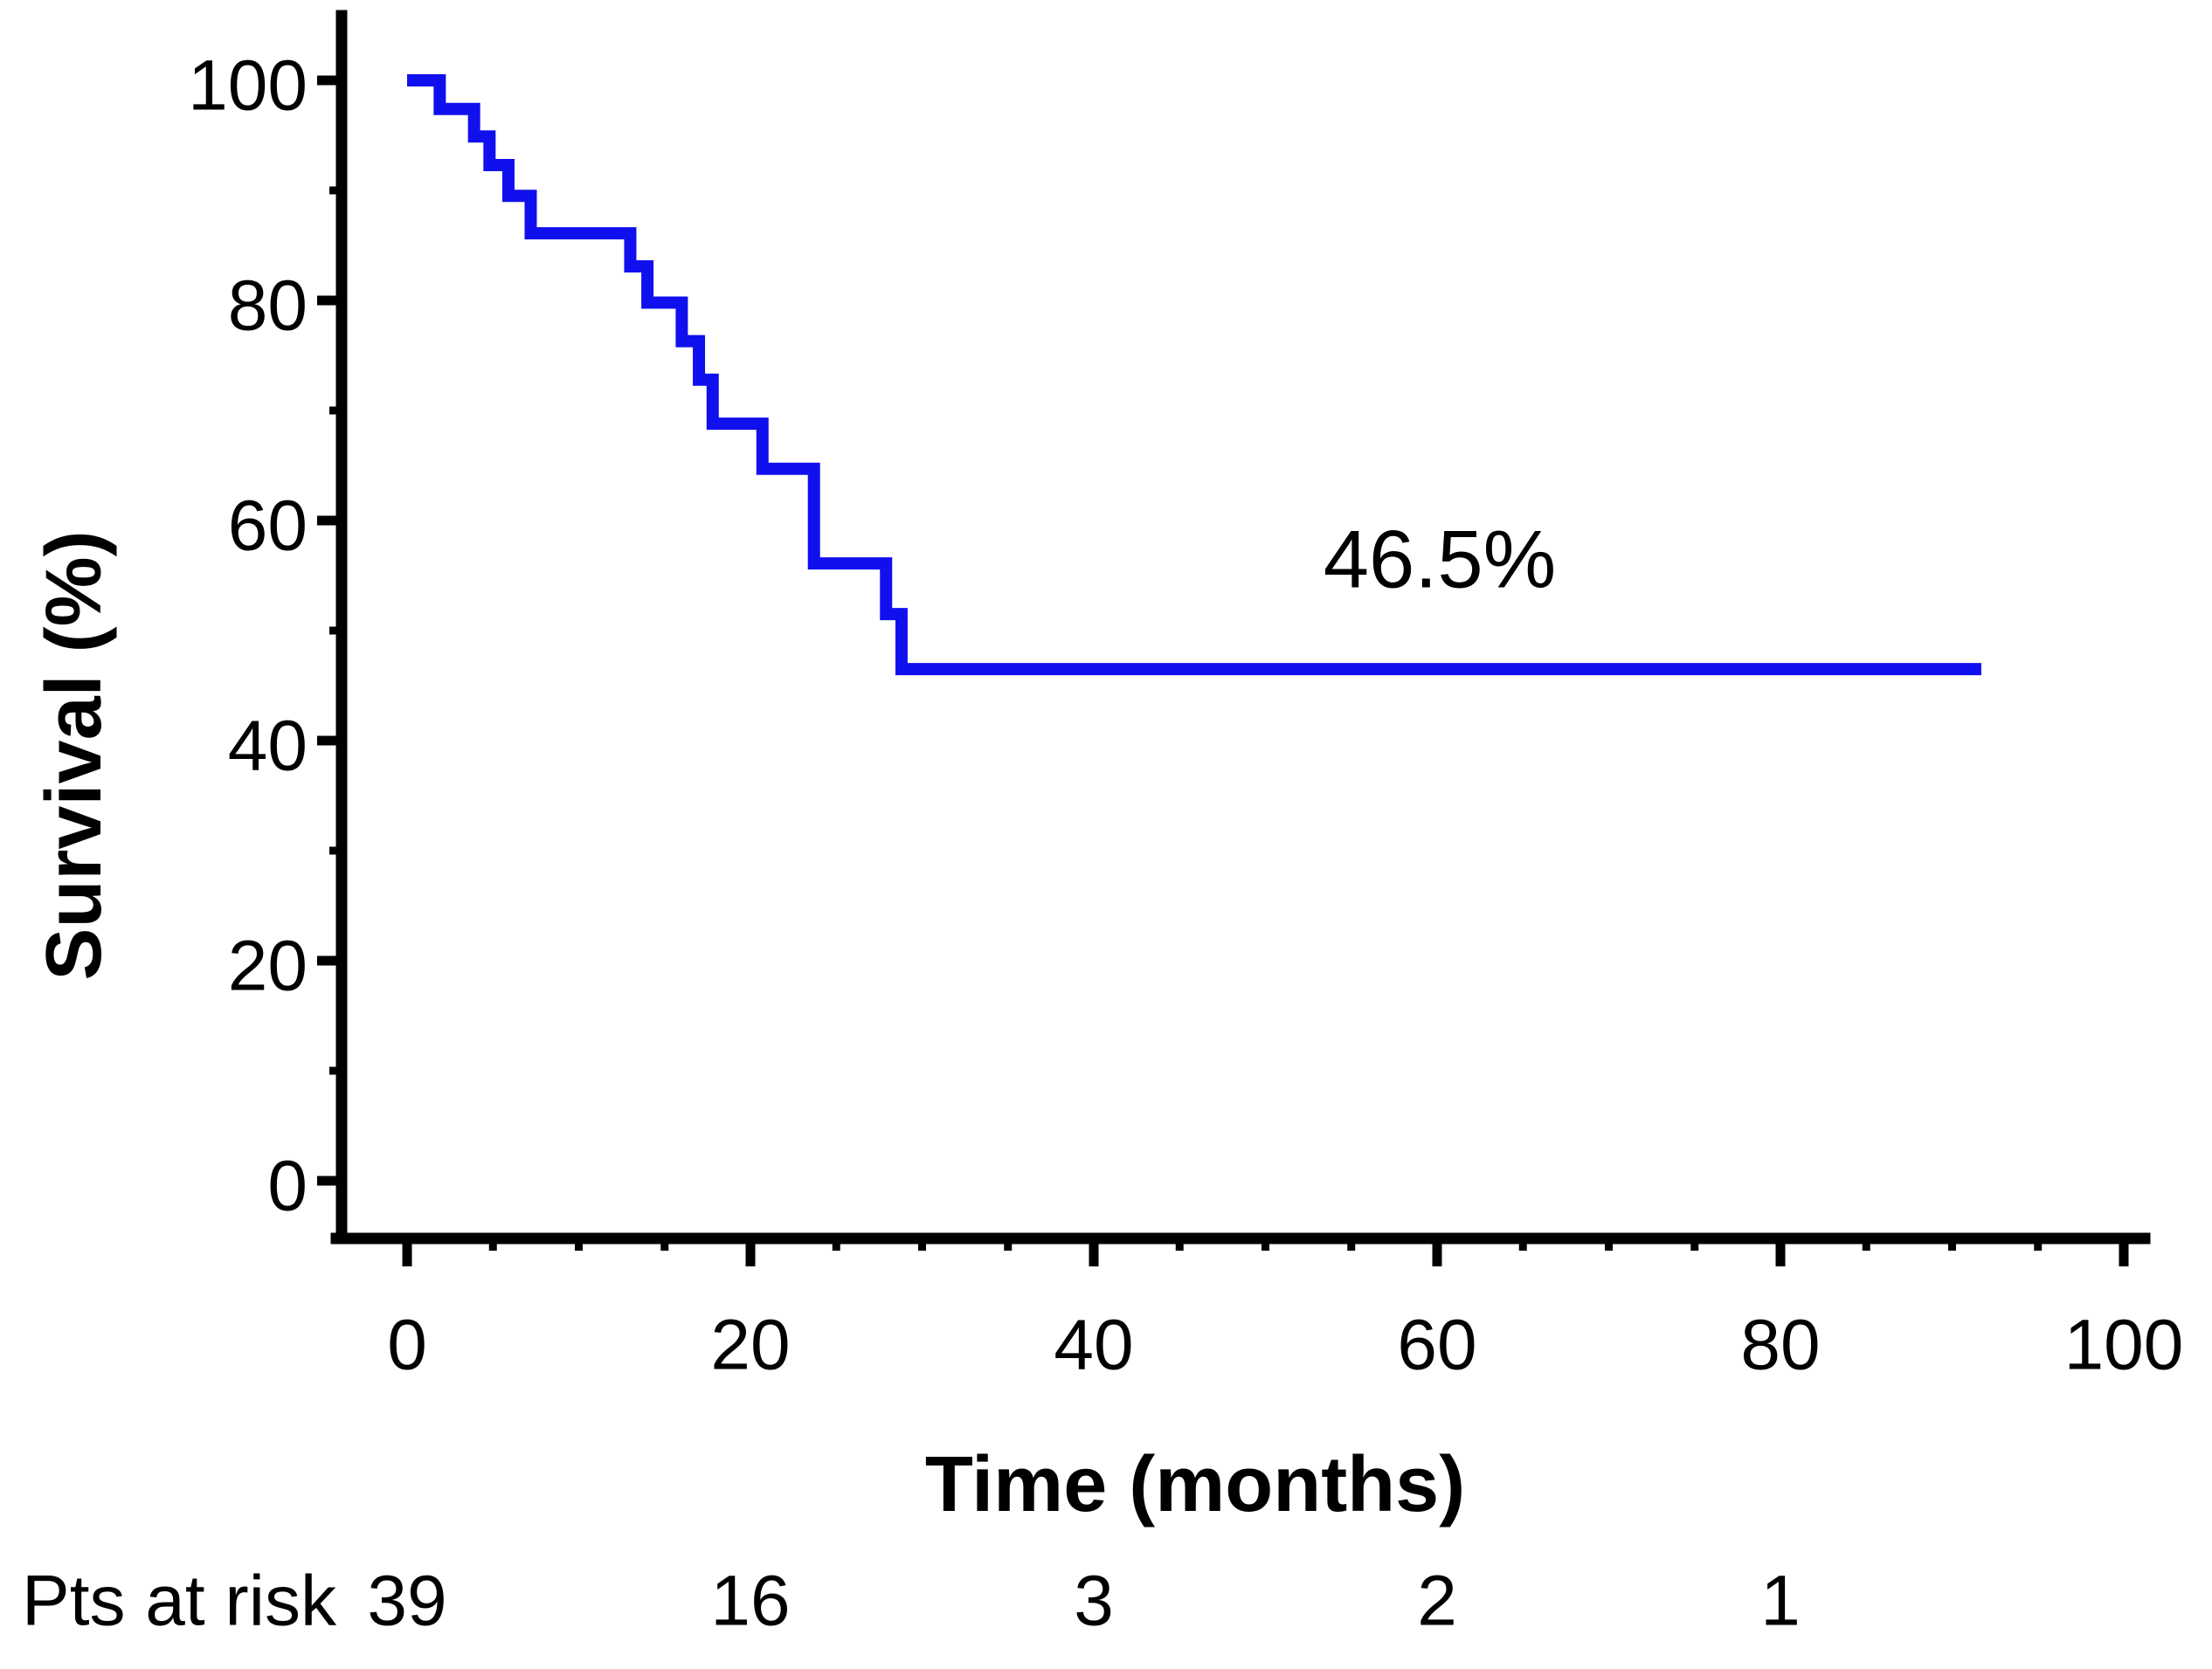  I want to click on at-risk-count: 39, so click(406, 1601).